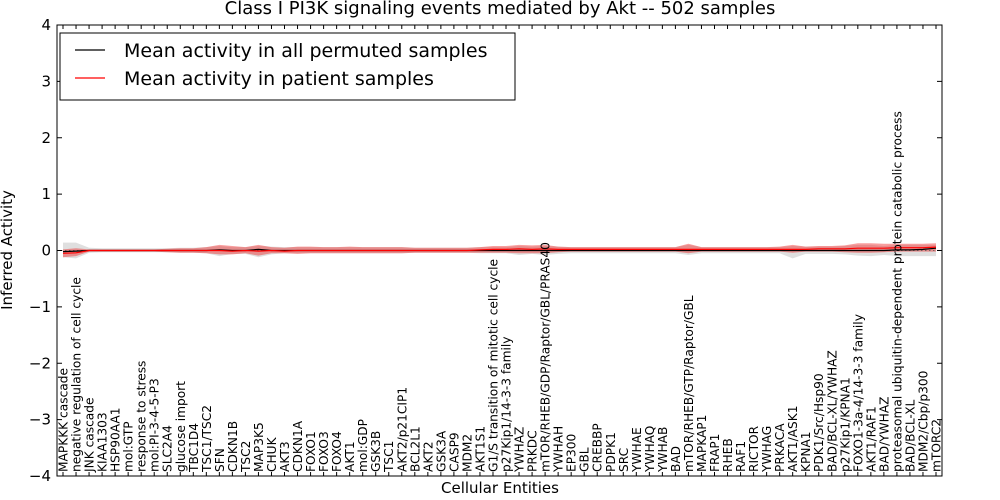 This screenshot has height=500, width=1000. What do you see at coordinates (168, 448) in the screenshot?
I see `x-tick-label: SLC2A4` at bounding box center [168, 448].